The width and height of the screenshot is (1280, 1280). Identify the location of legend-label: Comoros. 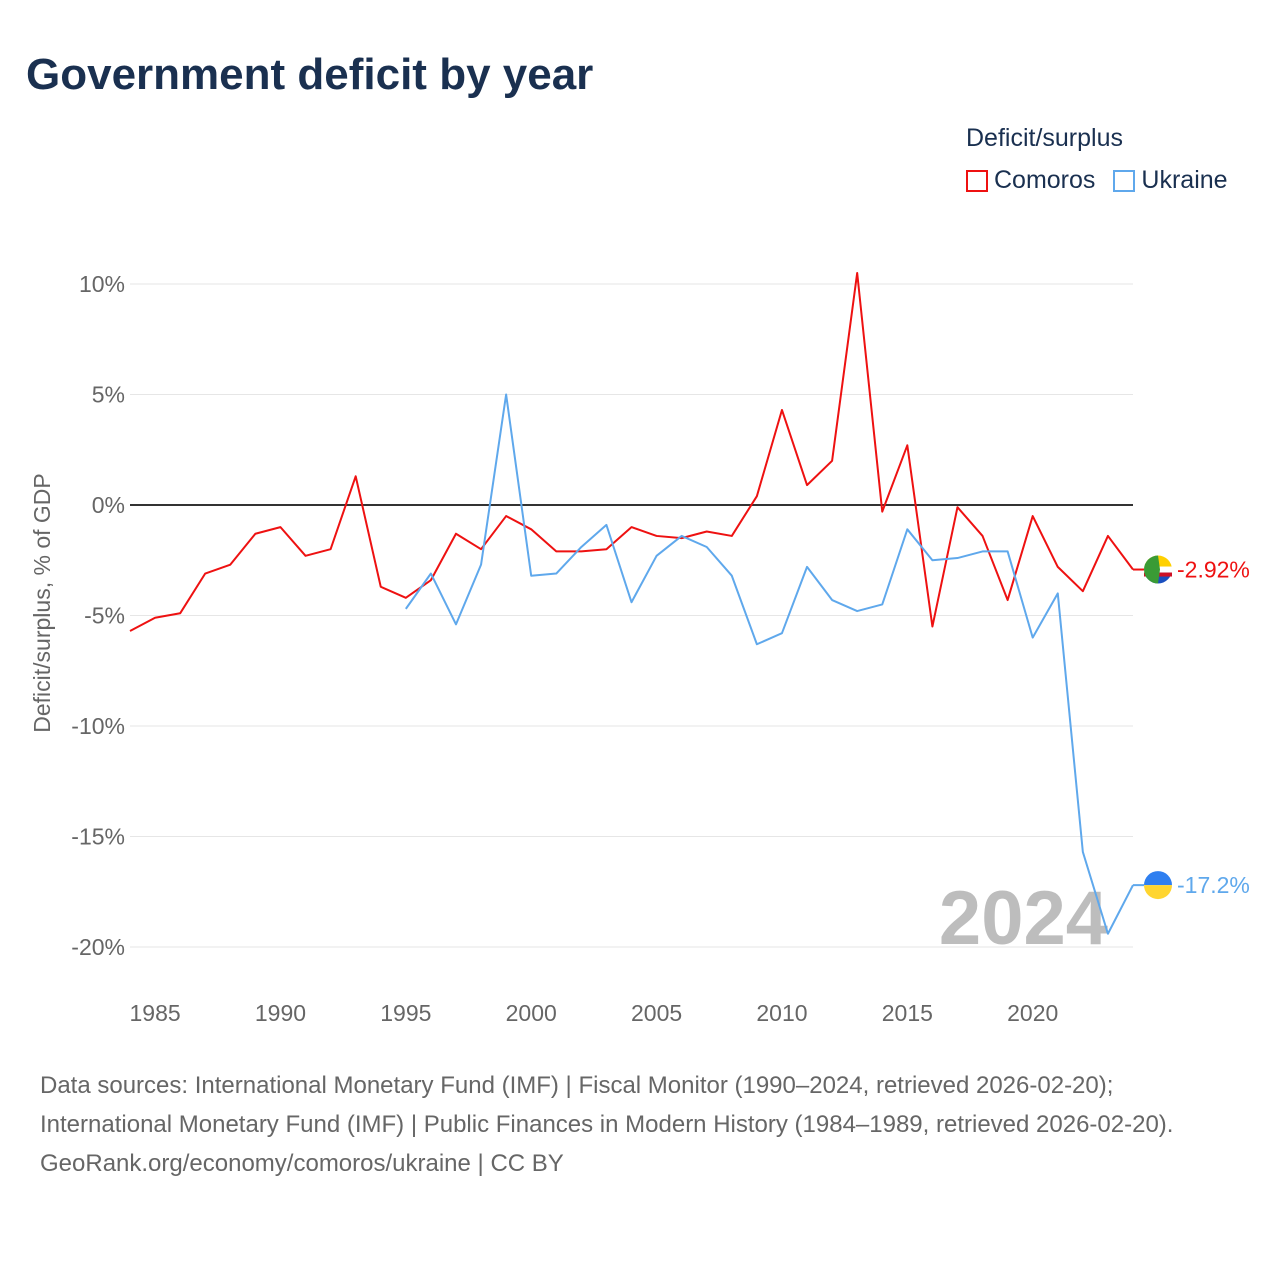
(1045, 180).